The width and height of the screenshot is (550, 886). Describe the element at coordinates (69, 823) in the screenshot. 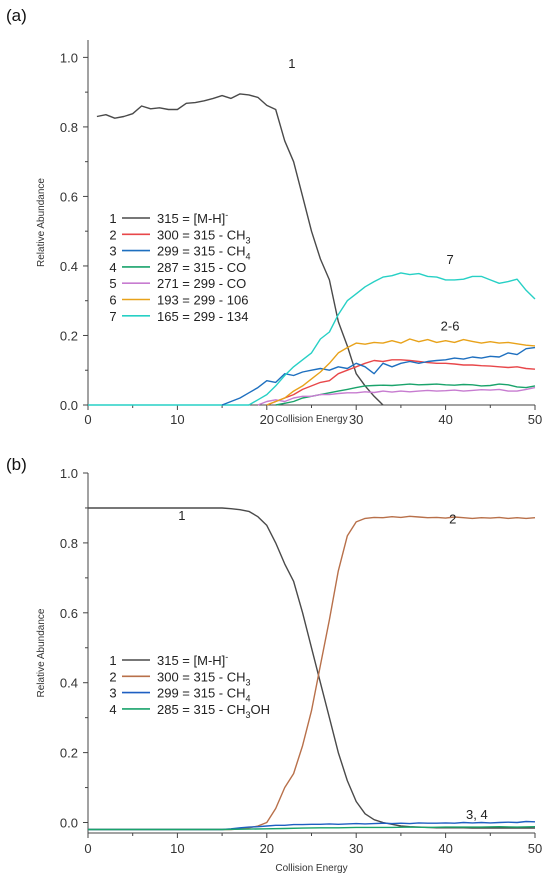

I see `y-tick-label-b: 0.0` at that location.